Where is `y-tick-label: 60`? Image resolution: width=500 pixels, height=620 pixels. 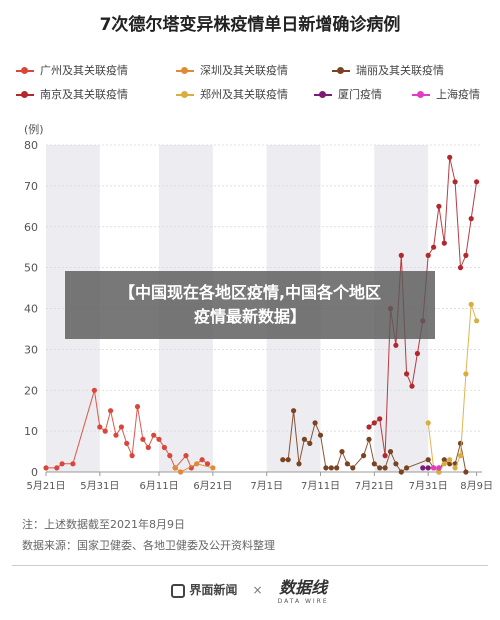
y-tick-label: 60 is located at coordinates (31, 227).